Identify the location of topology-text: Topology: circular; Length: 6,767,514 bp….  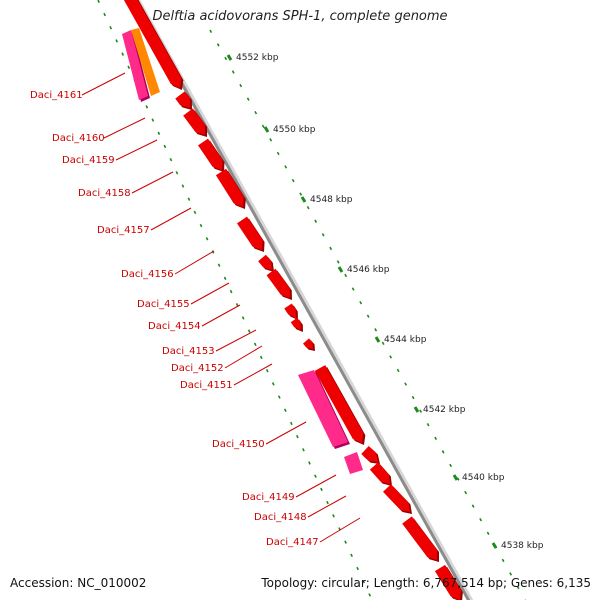
(426, 583).